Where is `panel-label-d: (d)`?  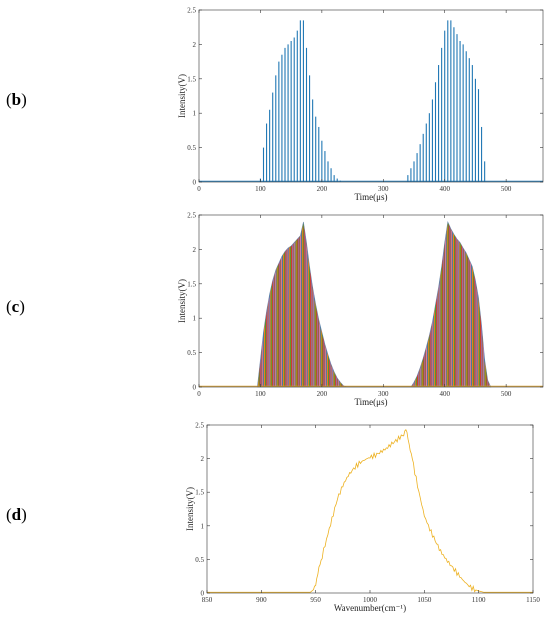 panel-label-d: (d) is located at coordinates (16, 514).